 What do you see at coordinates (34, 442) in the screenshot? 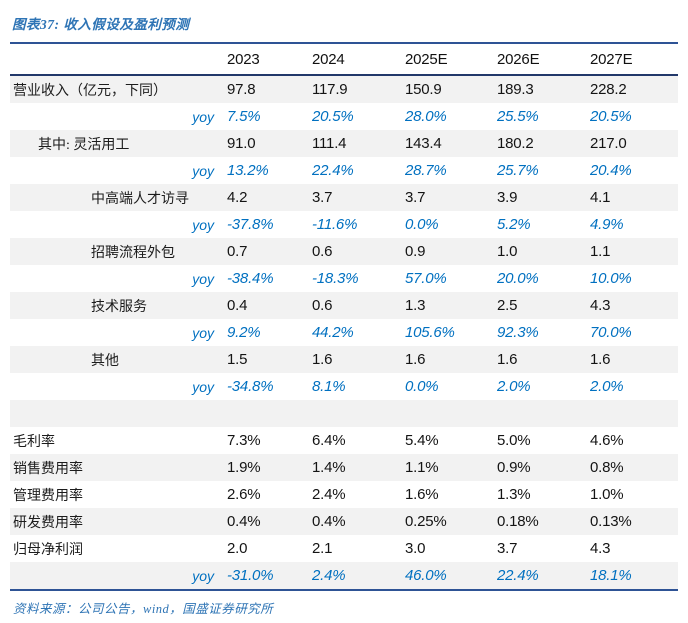
I see `row-label: 毛利率` at bounding box center [34, 442].